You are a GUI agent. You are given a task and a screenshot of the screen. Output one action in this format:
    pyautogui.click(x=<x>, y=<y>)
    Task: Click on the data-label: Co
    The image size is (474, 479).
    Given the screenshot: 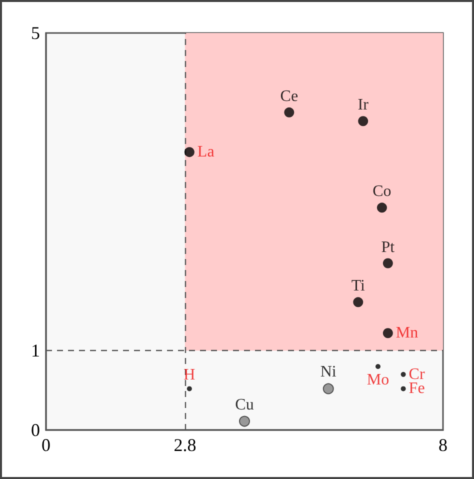 What is the action you would take?
    pyautogui.click(x=382, y=191)
    